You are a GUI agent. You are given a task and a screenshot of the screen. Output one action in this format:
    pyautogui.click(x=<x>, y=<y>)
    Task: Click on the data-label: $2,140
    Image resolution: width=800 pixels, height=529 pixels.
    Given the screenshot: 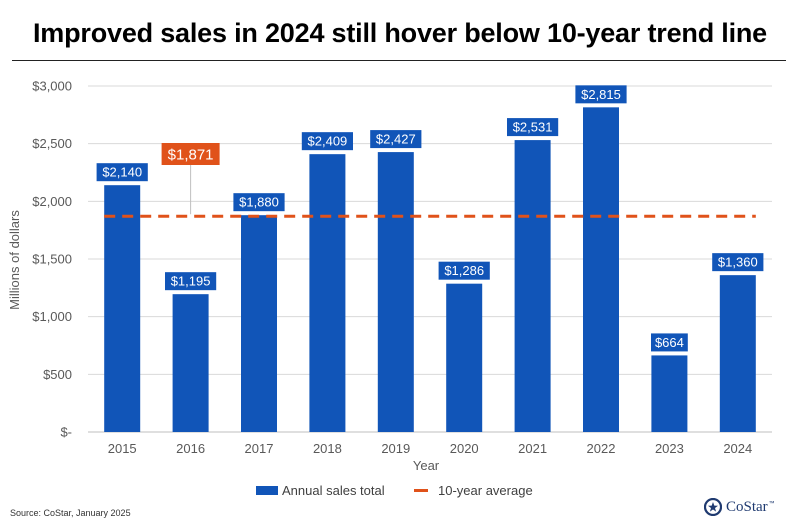 What is the action you would take?
    pyautogui.click(x=122, y=172)
    